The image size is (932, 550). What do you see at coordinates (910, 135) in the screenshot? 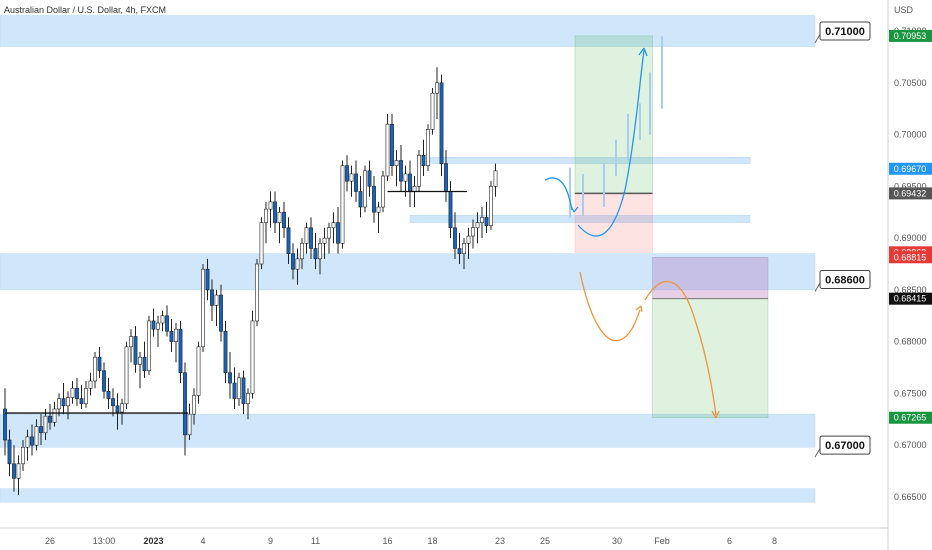
I see `price-tick-label: 0.70000` at bounding box center [910, 135].